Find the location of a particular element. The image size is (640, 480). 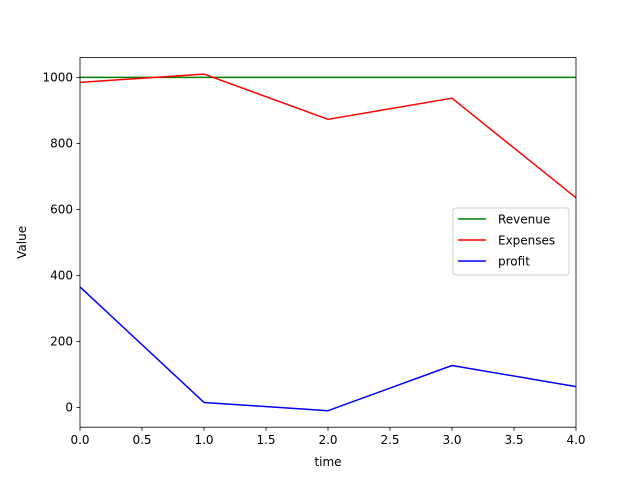

x-tick-label: 3.0 is located at coordinates (451, 440).